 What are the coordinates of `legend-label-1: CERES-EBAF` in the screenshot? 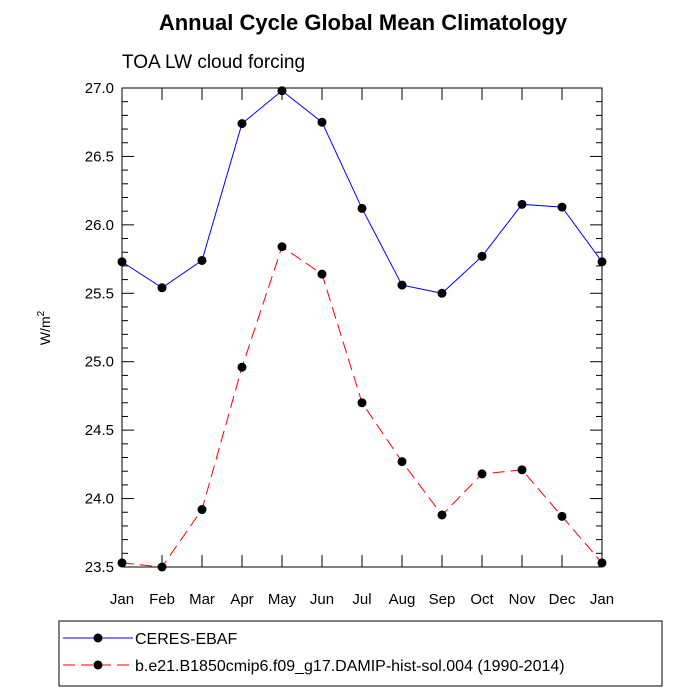 It's located at (186, 639).